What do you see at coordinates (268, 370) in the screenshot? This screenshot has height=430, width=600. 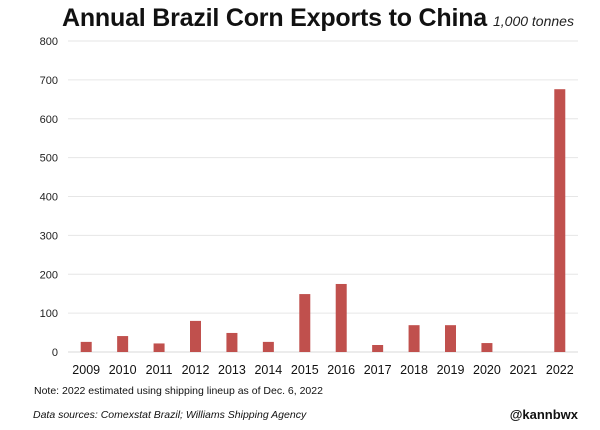 I see `x-tick-label: 2014` at bounding box center [268, 370].